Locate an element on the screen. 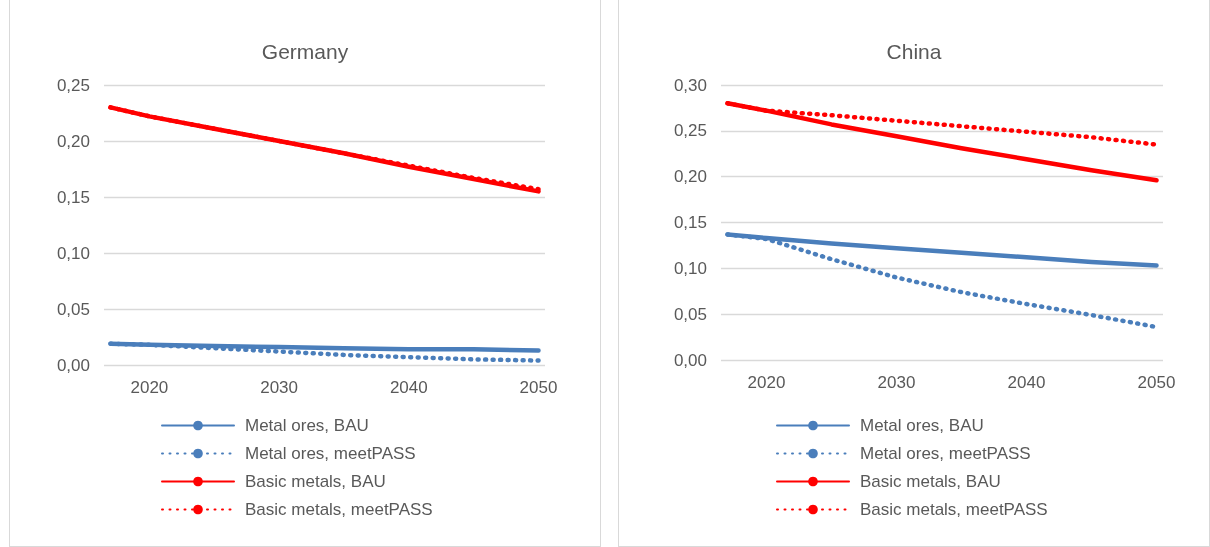 The image size is (1210, 547). y-tick-label: 0,30 is located at coordinates (690, 85).